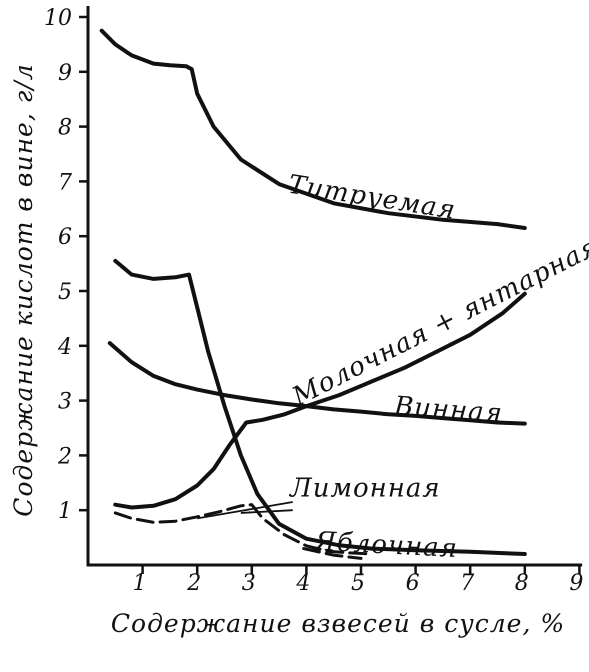  I want to click on series-citric-label: Лимонная, so click(364, 489).